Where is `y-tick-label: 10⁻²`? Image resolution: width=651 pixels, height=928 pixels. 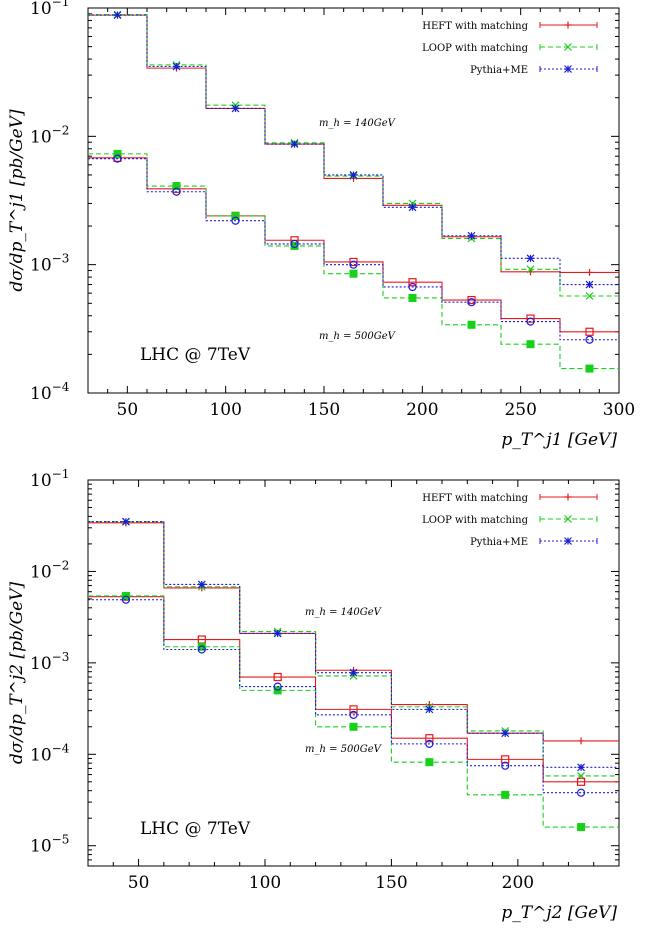
y-tick-label: 10⁻² is located at coordinates (49, 570).